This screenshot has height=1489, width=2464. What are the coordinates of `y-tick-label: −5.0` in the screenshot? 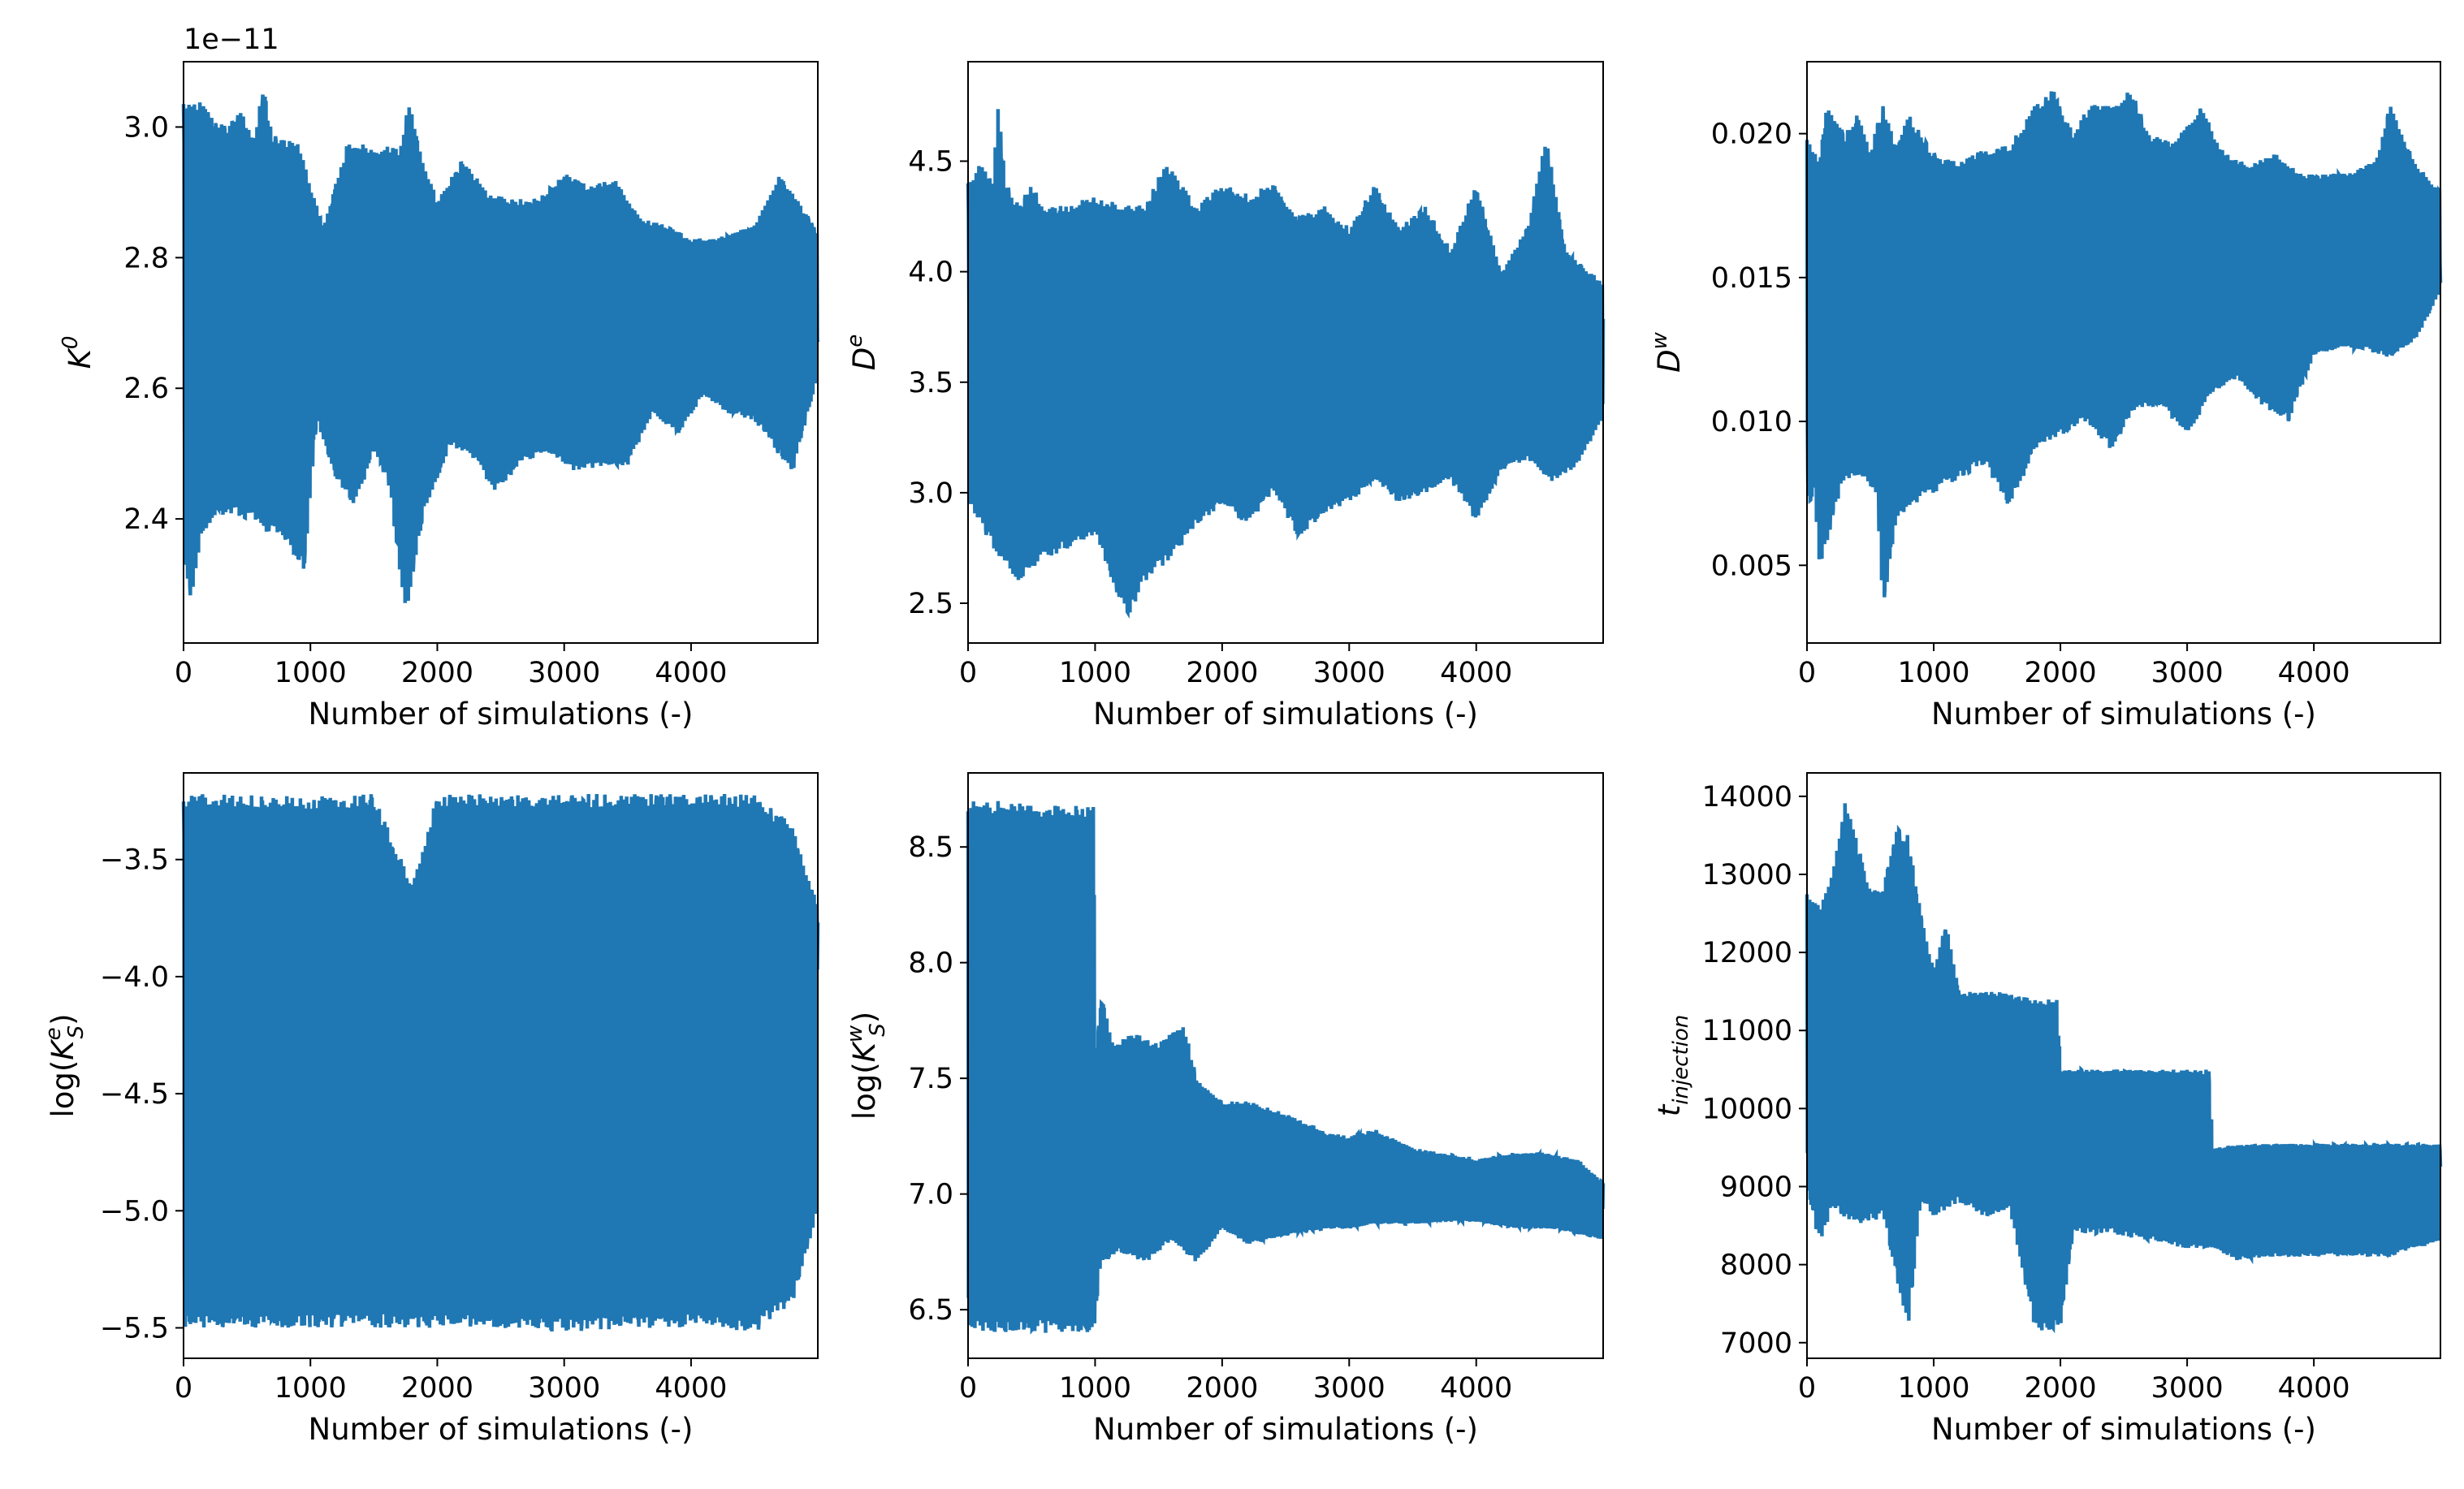 It's located at (134, 1211).